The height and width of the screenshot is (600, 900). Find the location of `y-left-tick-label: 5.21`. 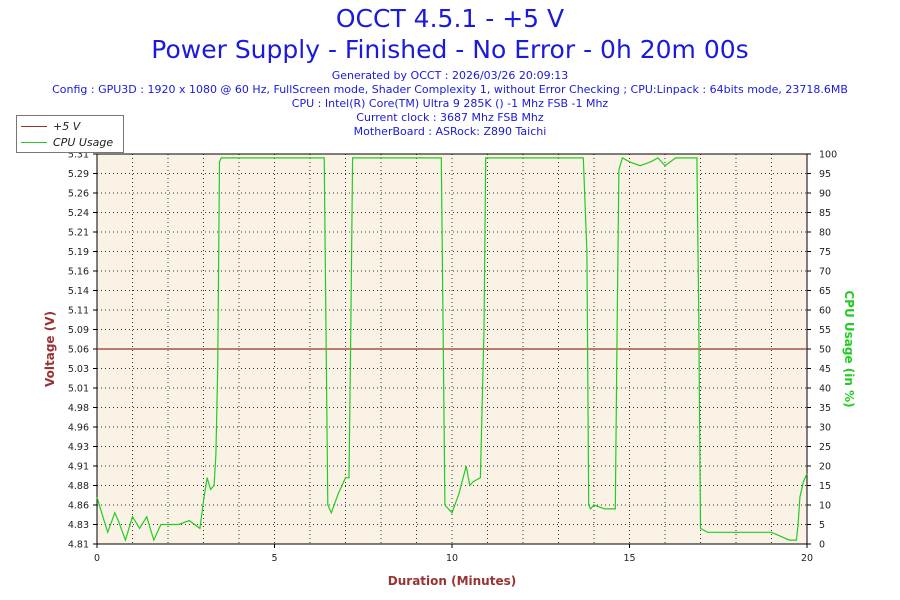

y-left-tick-label: 5.21 is located at coordinates (78, 233).